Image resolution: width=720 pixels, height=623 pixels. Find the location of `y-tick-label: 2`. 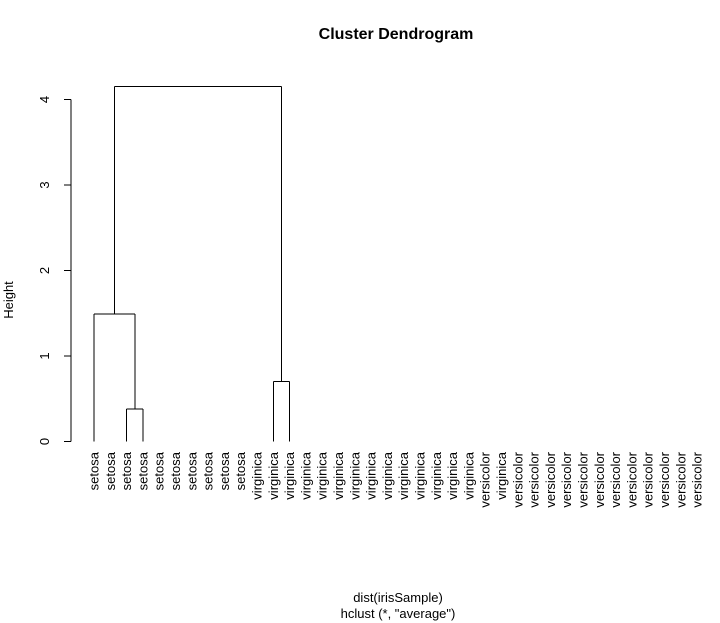

y-tick-label: 2 is located at coordinates (44, 270).